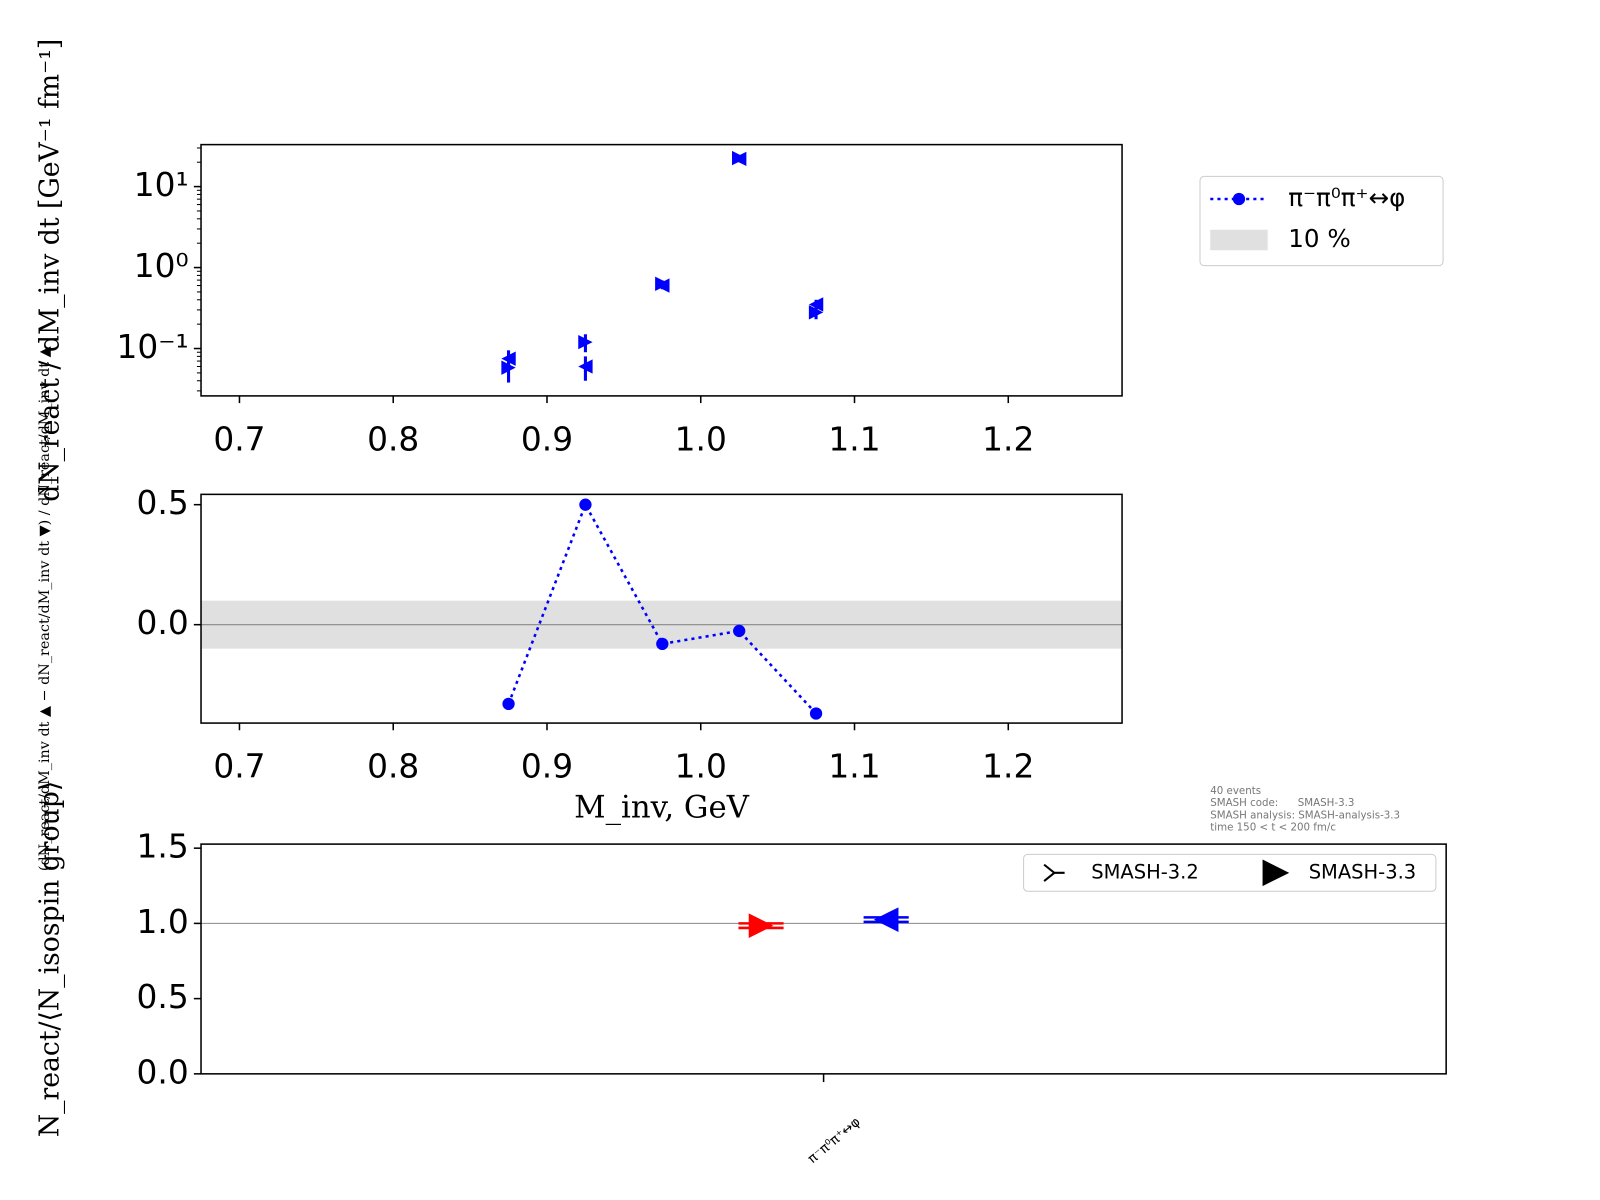 This screenshot has height=1200, width=1600. I want to click on annotation: SMASH analysis: SMASH-analysis-3.3, so click(1305, 815).